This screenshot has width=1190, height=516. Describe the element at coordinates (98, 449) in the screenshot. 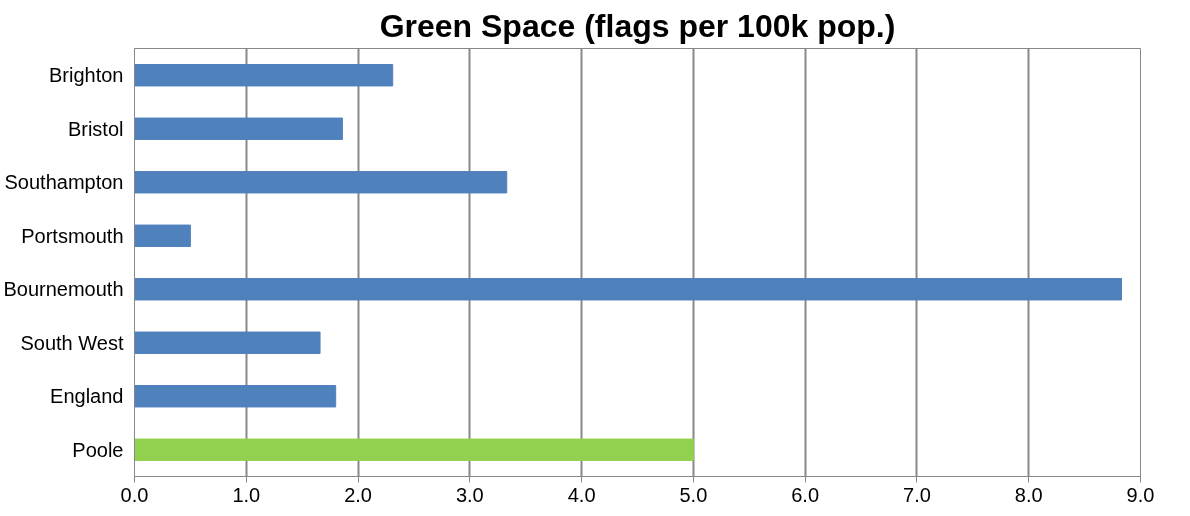

I see `y-tick-label: Poole` at that location.